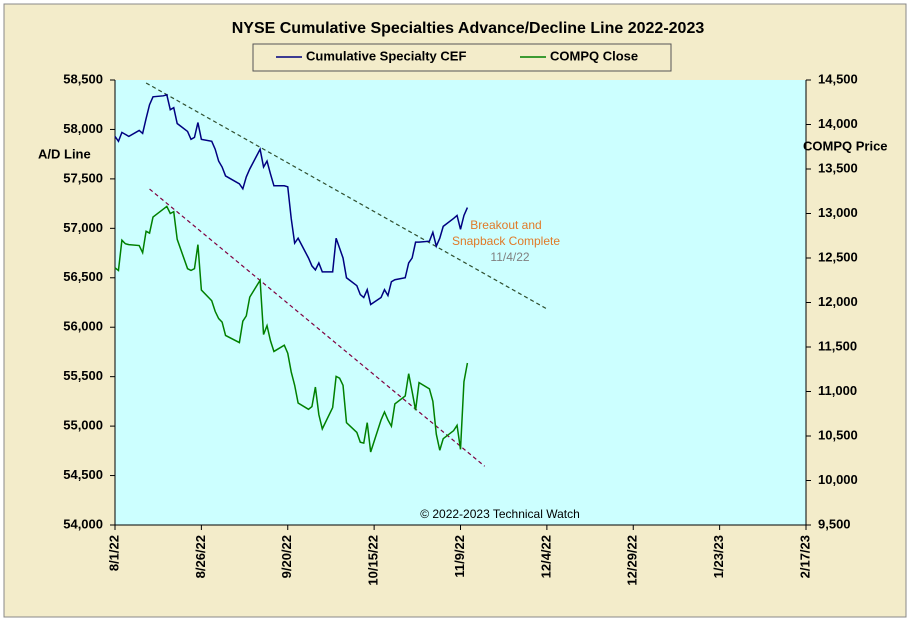 Image resolution: width=911 pixels, height=623 pixels. Describe the element at coordinates (83, 227) in the screenshot. I see `y-tick-label: 57,000` at that location.